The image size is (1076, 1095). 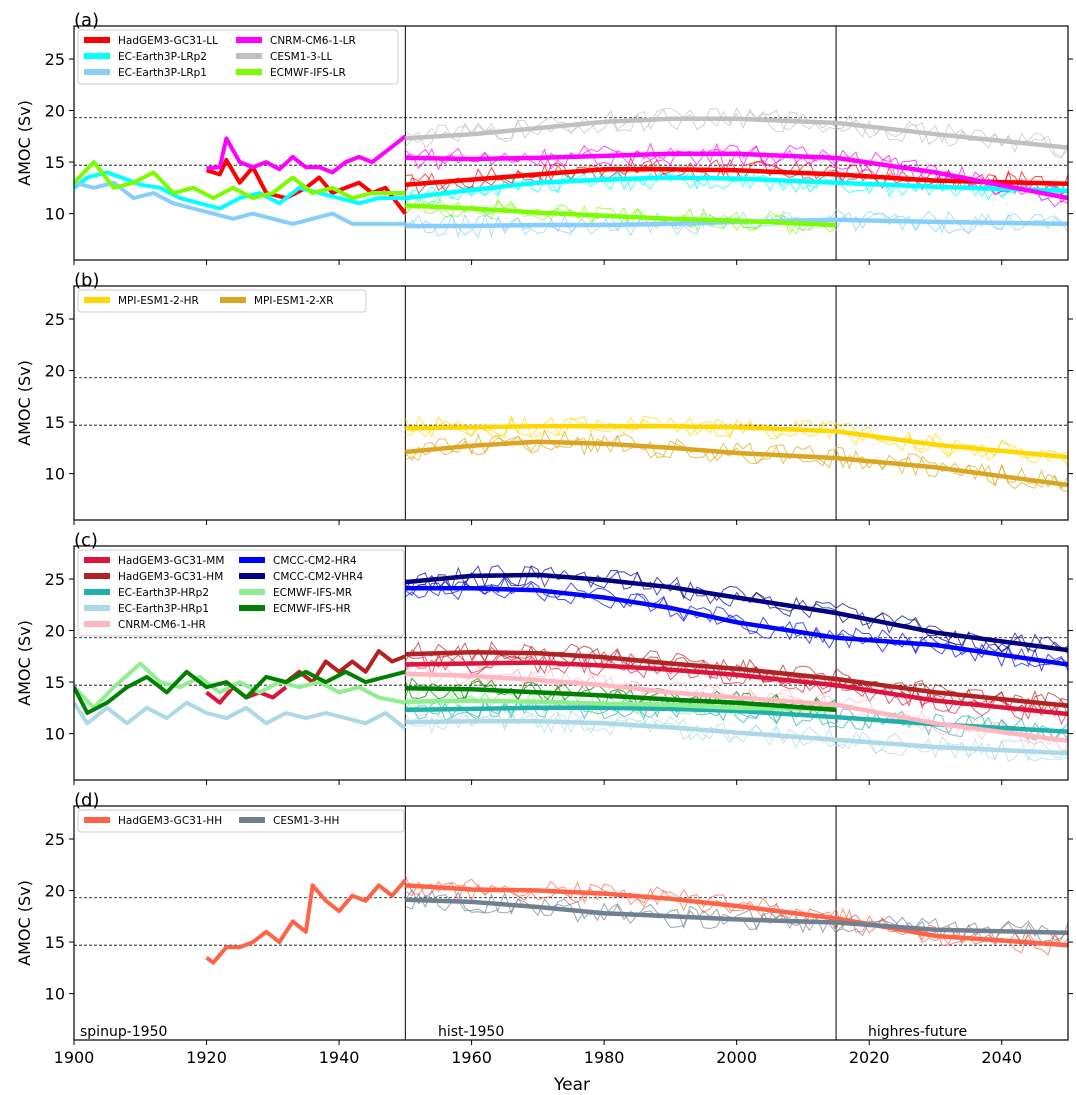 What do you see at coordinates (312, 609) in the screenshot?
I see `legend-label: ECMWF-IFS-HR` at bounding box center [312, 609].